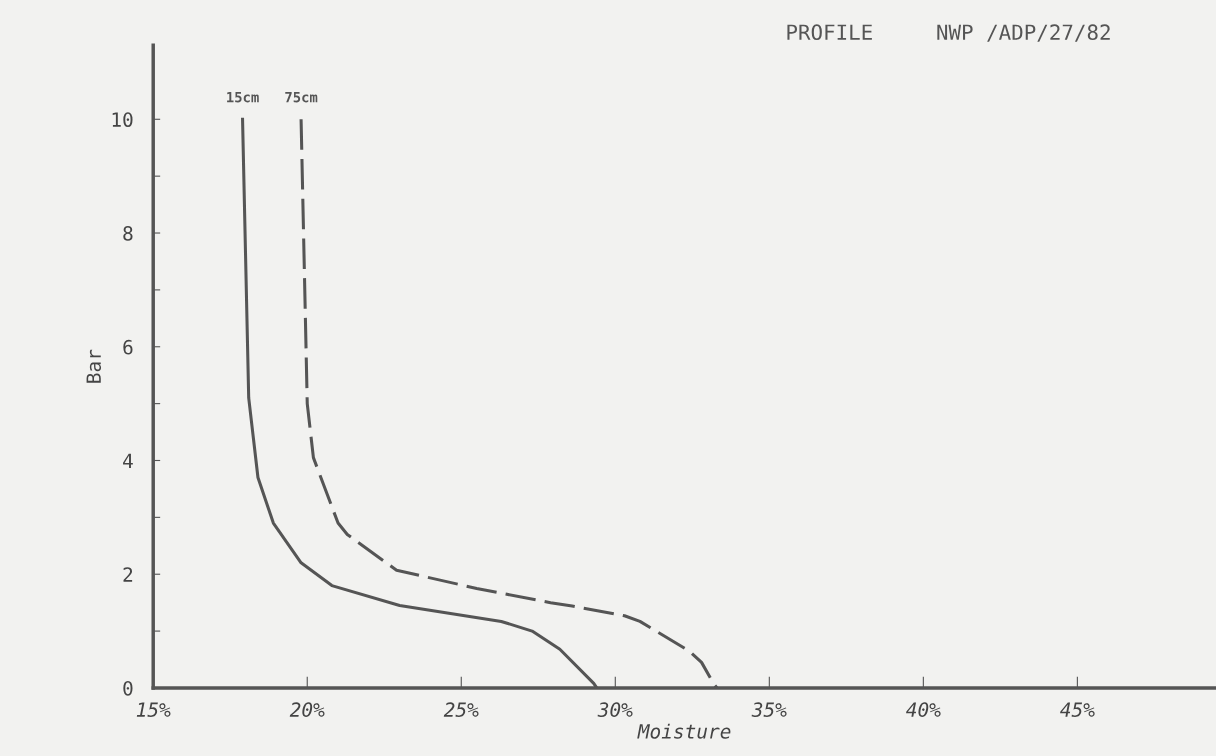 Image resolution: width=1216 pixels, height=756 pixels. I want to click on y-tick-label: 2, so click(128, 574).